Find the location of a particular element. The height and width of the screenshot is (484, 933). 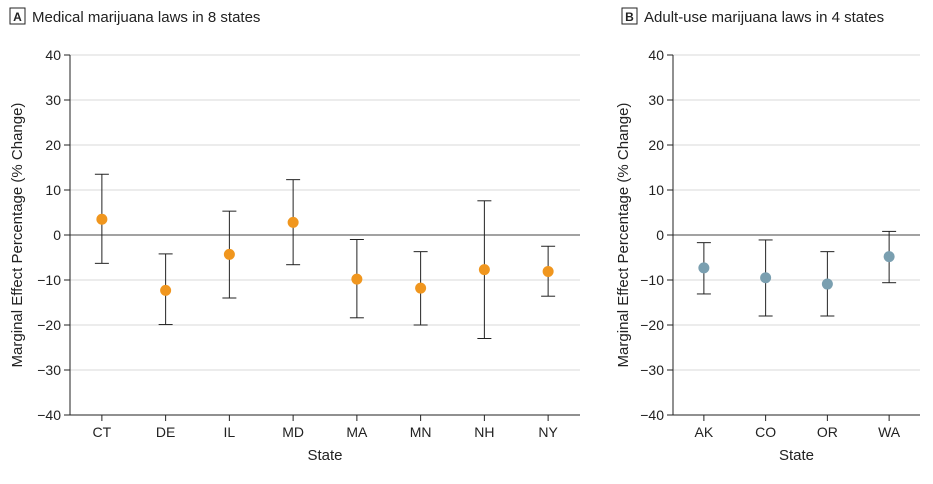

x-tick-label: NH is located at coordinates (484, 432).